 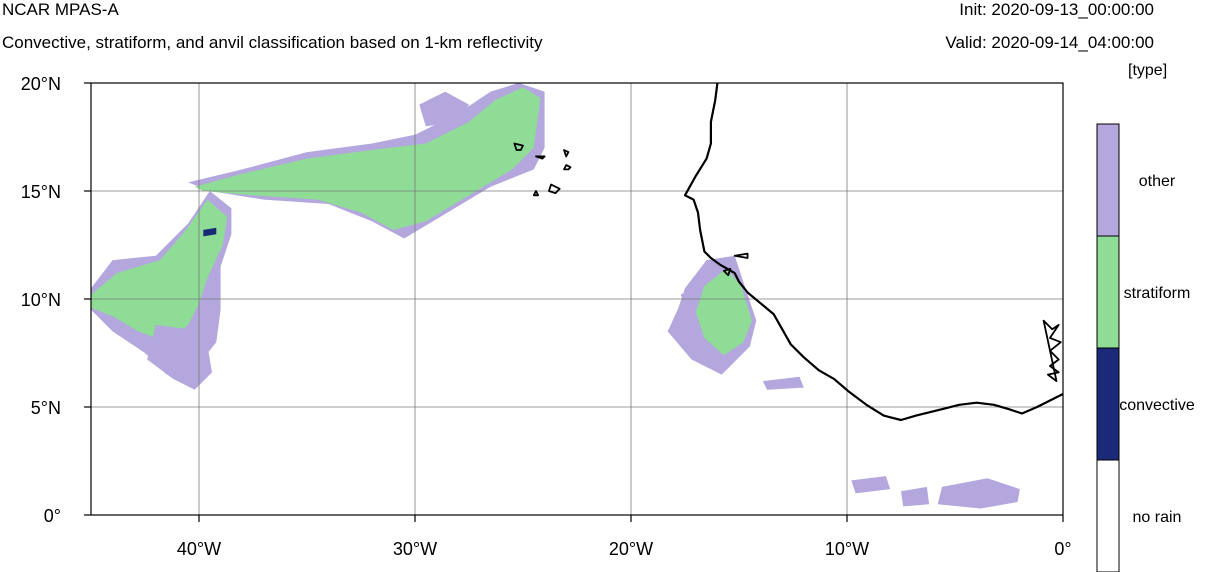 I want to click on y-tick-label: 0°, so click(x=52, y=516).